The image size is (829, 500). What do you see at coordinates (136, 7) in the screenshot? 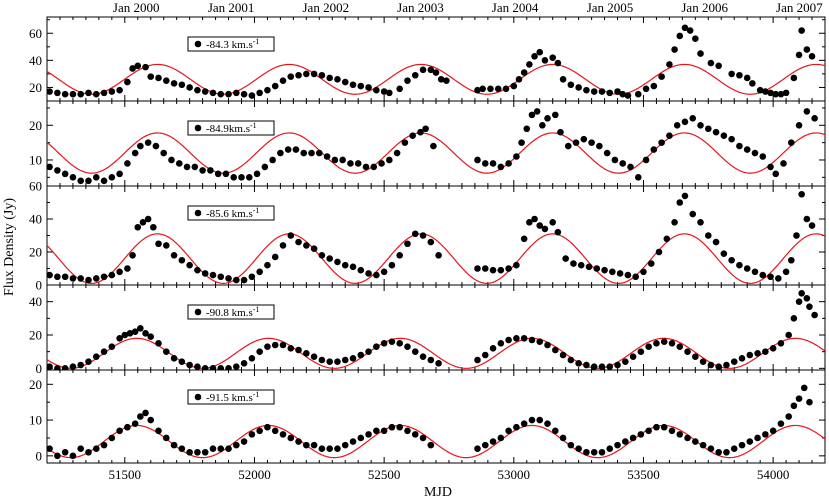
I see `date-label: Jan 2000` at bounding box center [136, 7].